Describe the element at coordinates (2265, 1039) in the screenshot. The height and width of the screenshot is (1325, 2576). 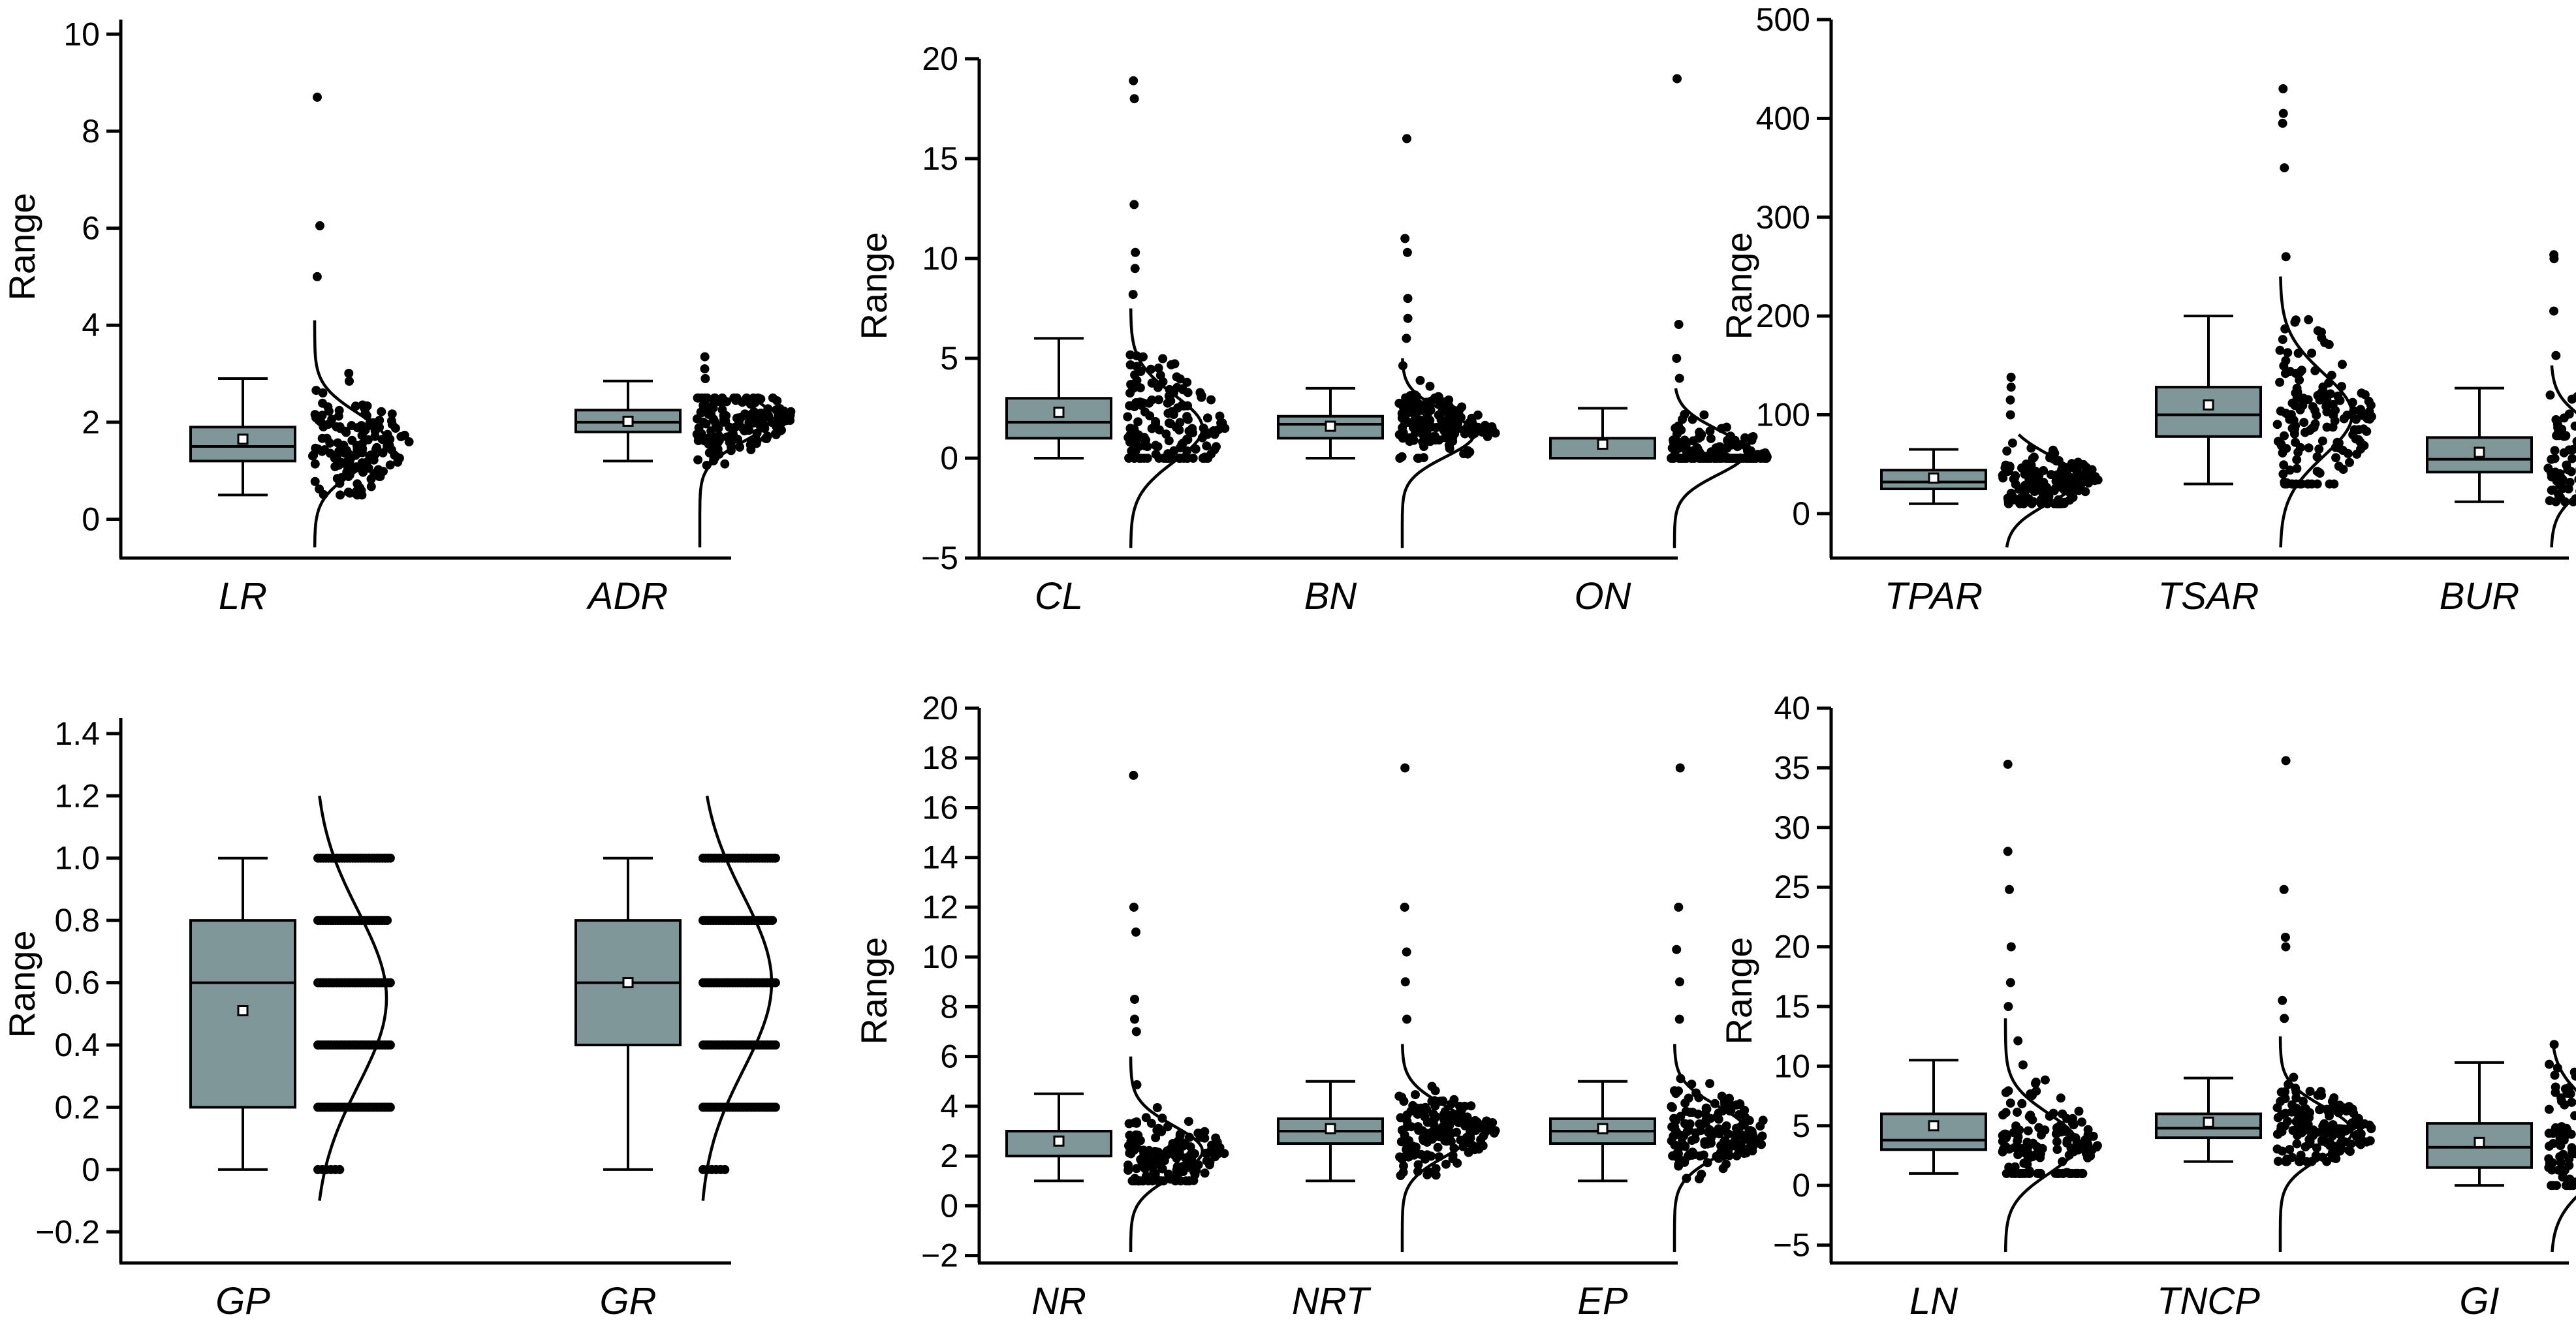
I see `series-tncp: TNCP` at that location.